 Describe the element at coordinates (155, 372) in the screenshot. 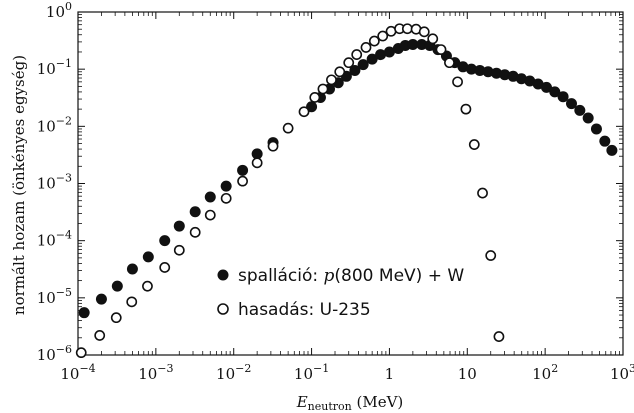

I see `x-tick-label: 10⁻³` at that location.